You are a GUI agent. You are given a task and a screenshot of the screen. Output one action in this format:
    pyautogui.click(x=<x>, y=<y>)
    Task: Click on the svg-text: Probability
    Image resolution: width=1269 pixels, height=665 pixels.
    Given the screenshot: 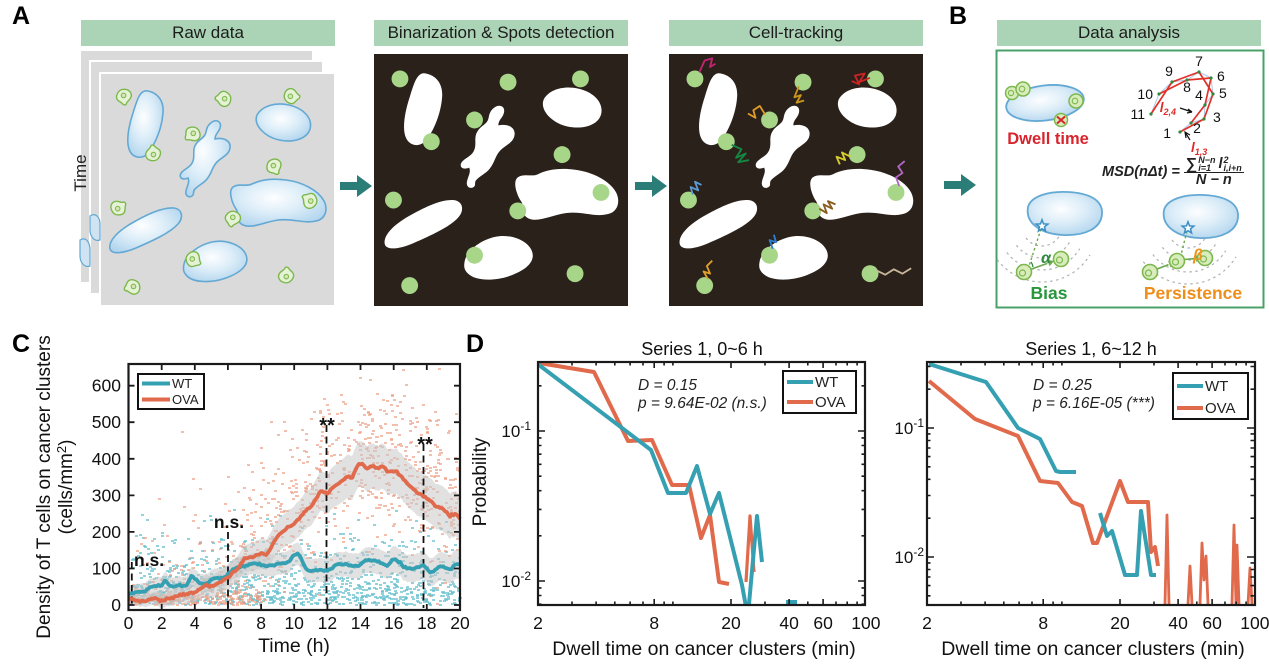 What is the action you would take?
    pyautogui.click(x=480, y=481)
    